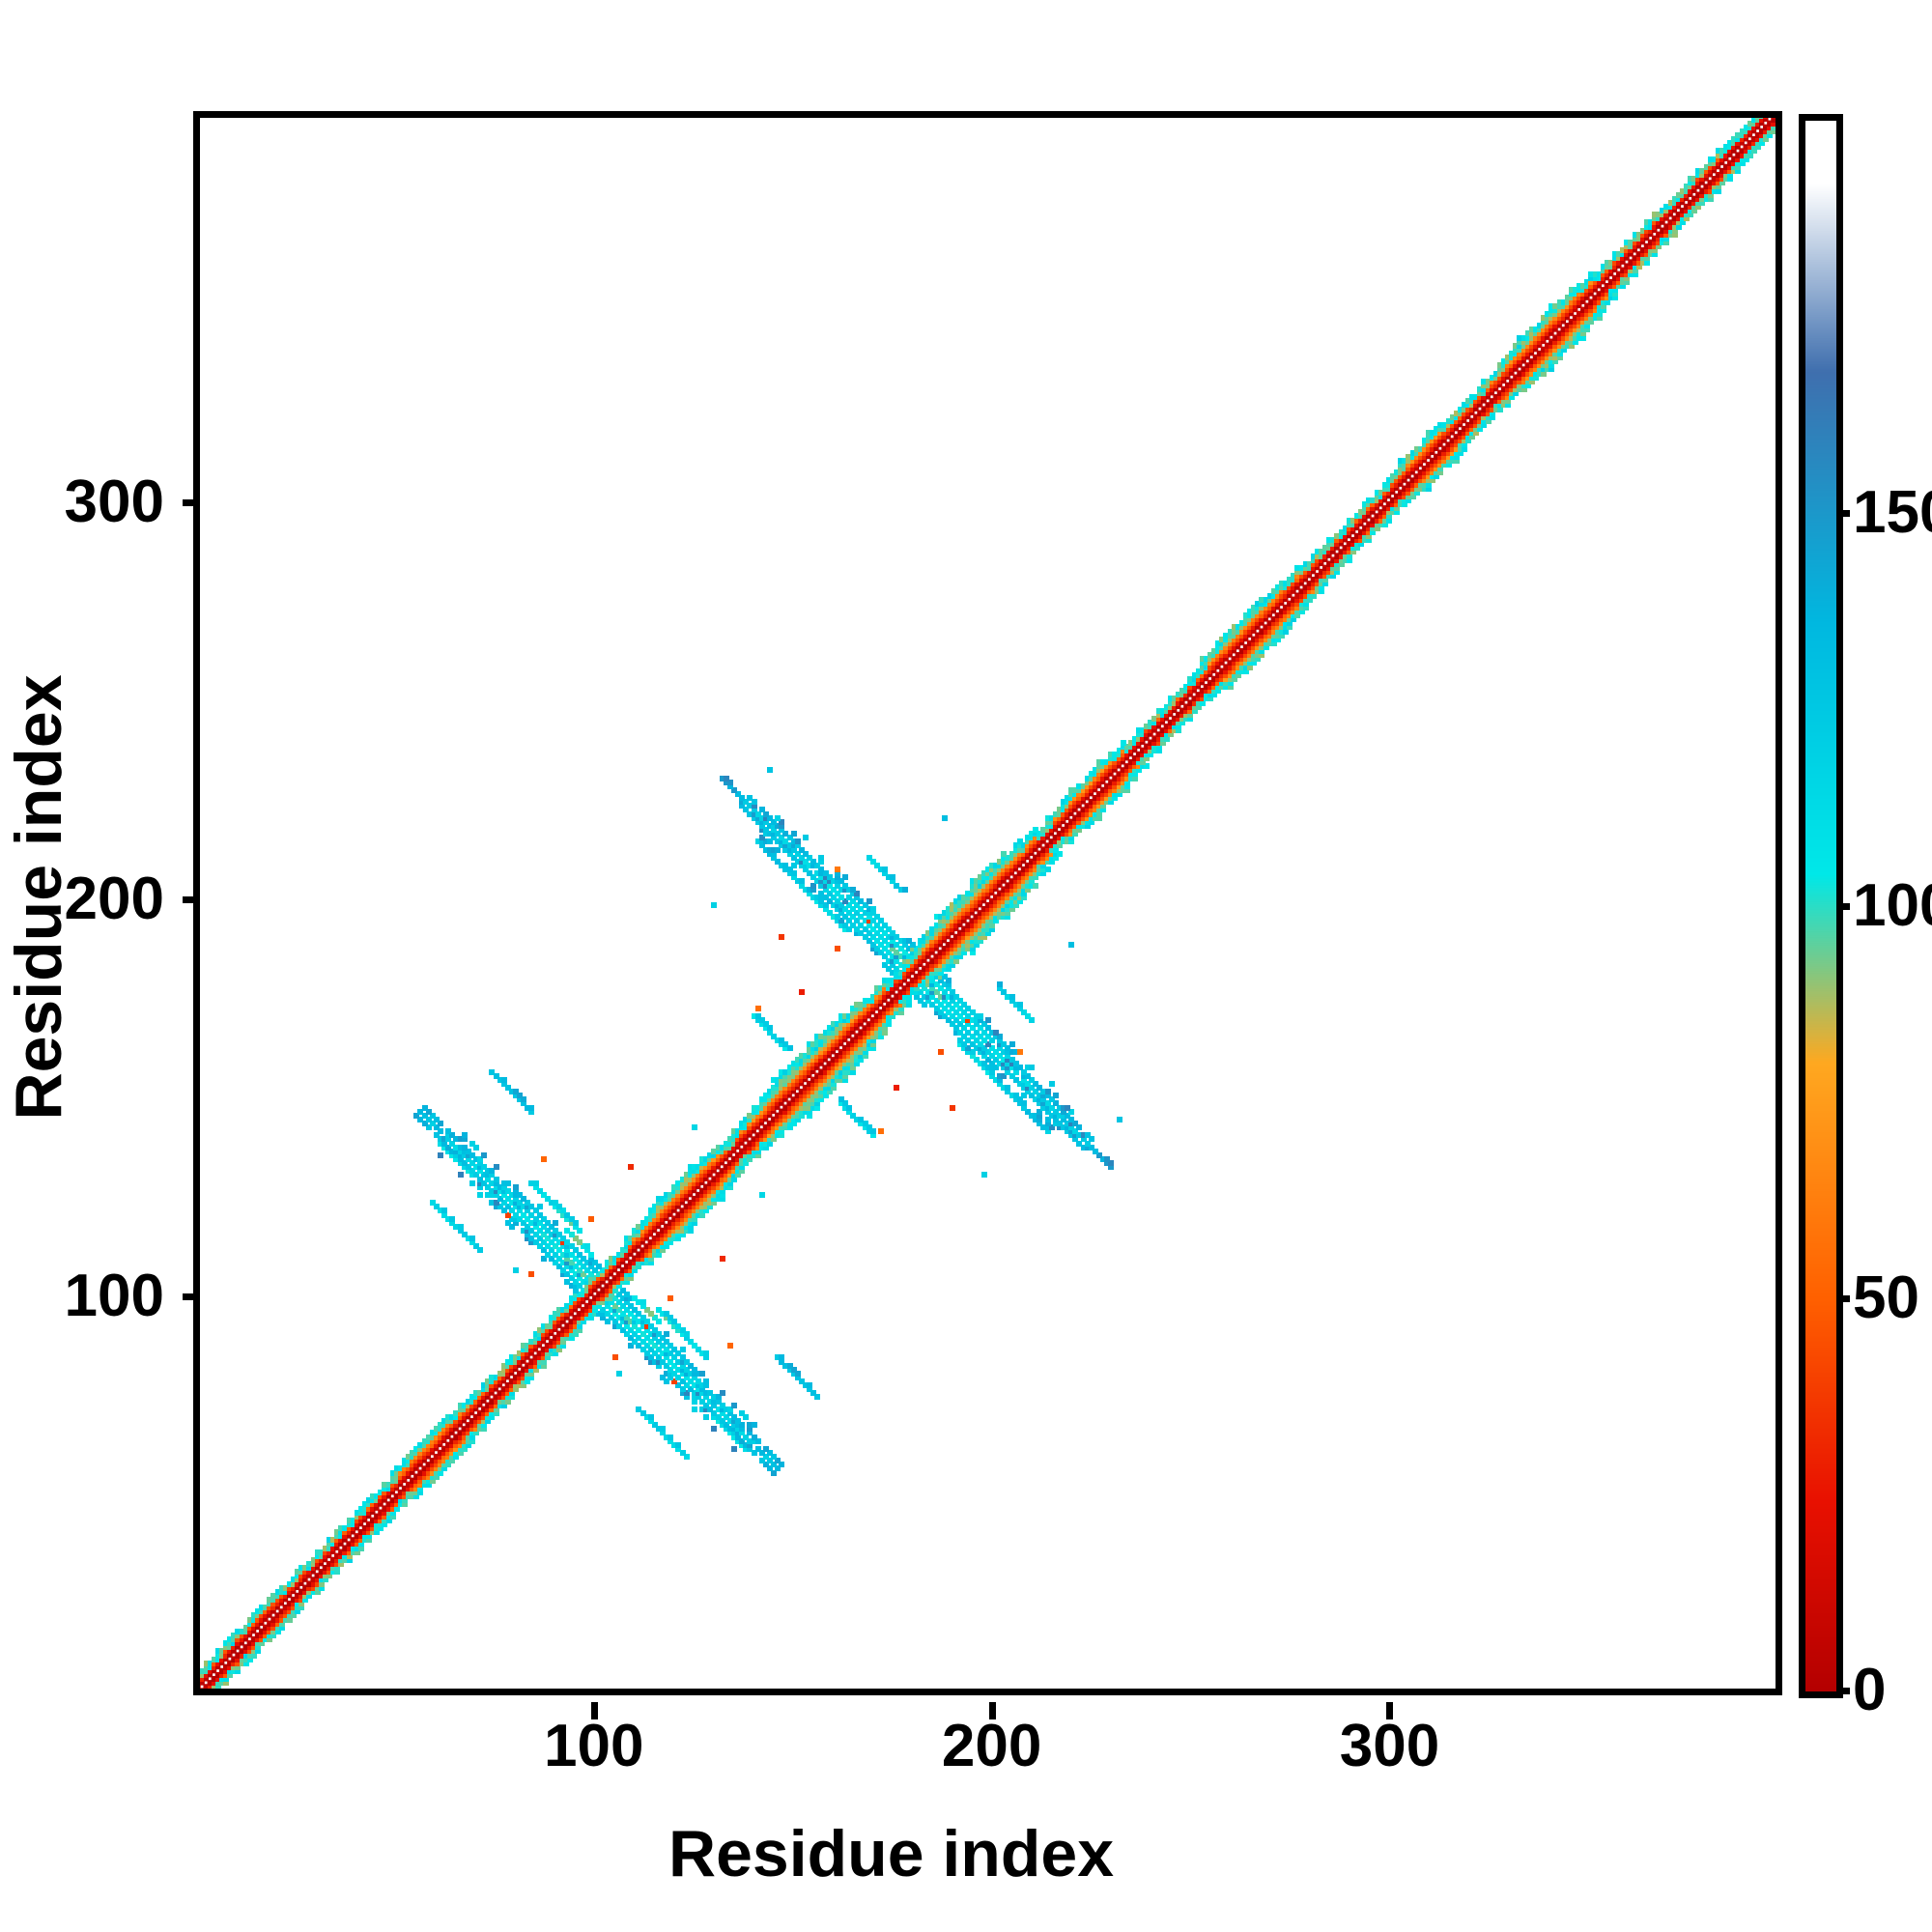 The width and height of the screenshot is (1932, 1932). I want to click on x-axis-title: Residue index, so click(891, 1853).